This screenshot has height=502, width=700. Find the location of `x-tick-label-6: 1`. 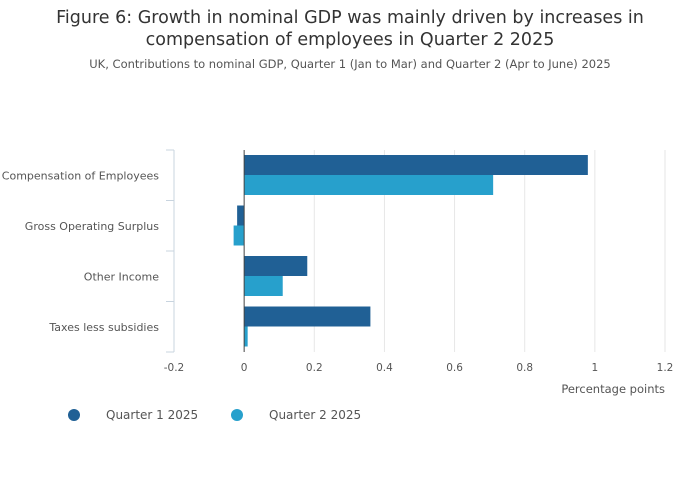

x-tick-label-6: 1 is located at coordinates (595, 368).